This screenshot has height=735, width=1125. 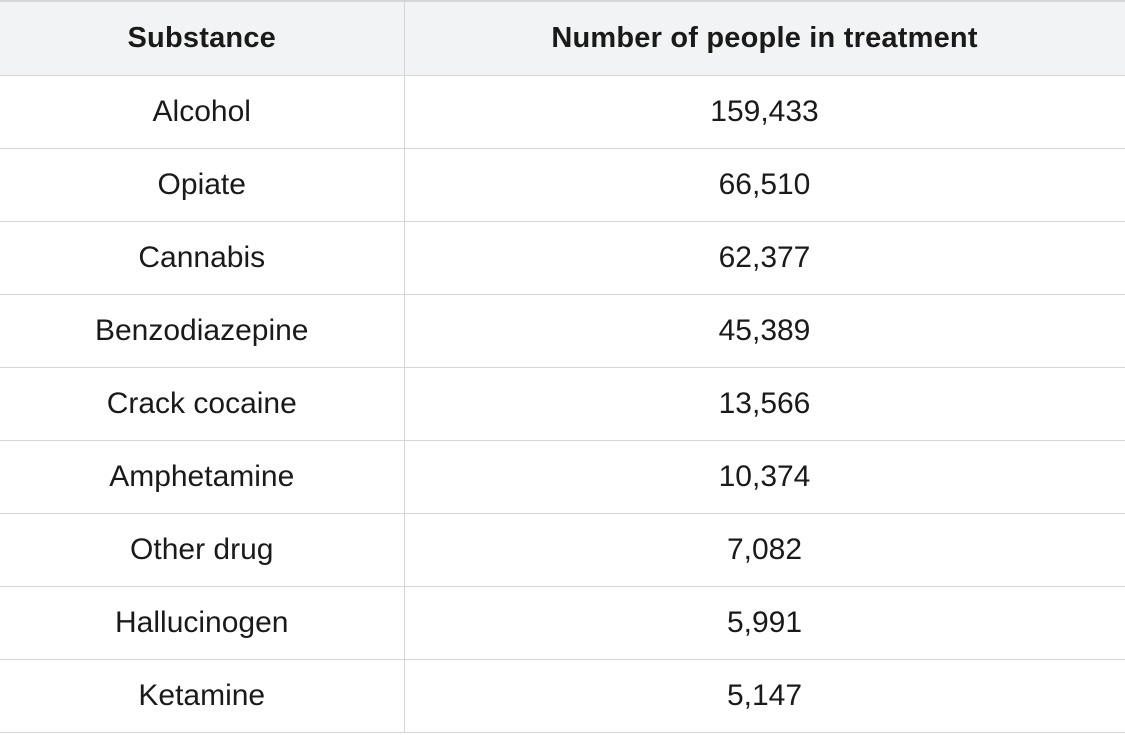 I want to click on table-row: Amphetamine 10,374, so click(x=562, y=477).